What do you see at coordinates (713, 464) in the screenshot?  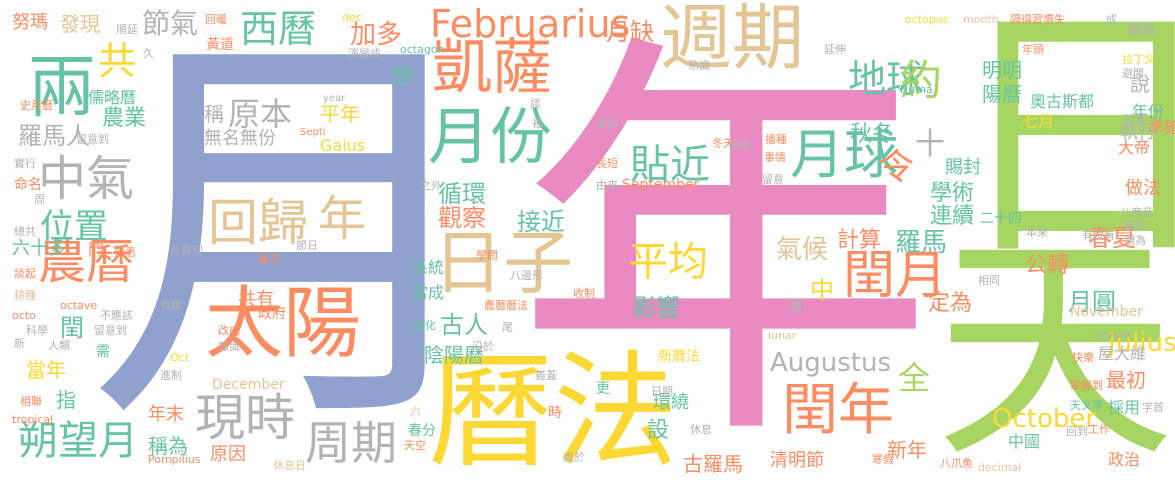 I see `word: 古羅馬` at bounding box center [713, 464].